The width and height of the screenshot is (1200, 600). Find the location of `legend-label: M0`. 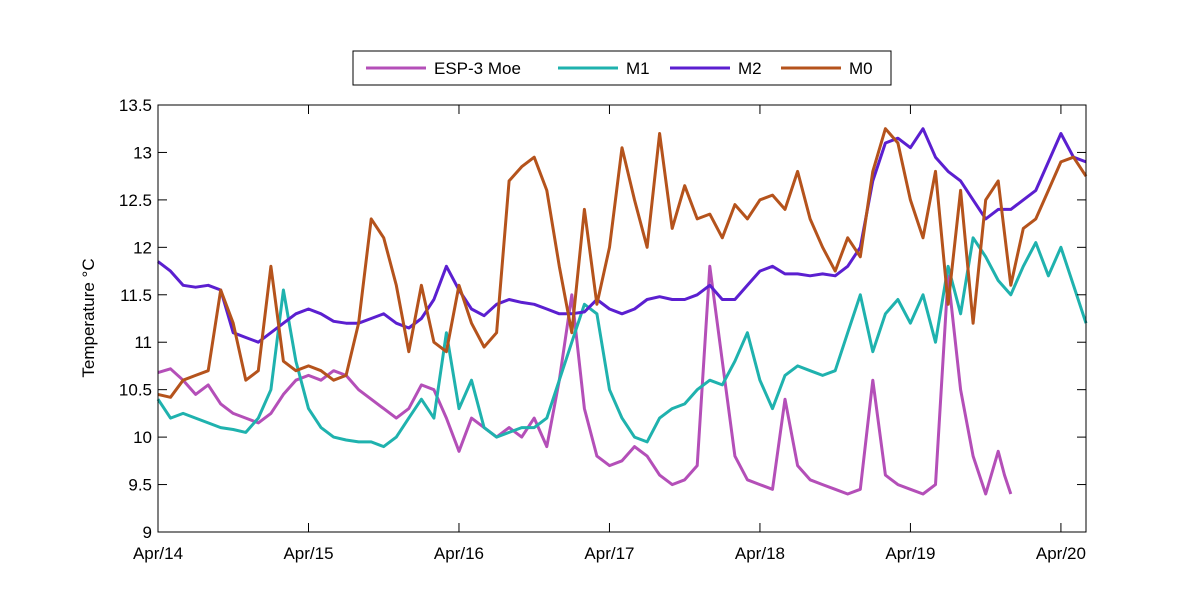

legend-label: M0 is located at coordinates (861, 68).